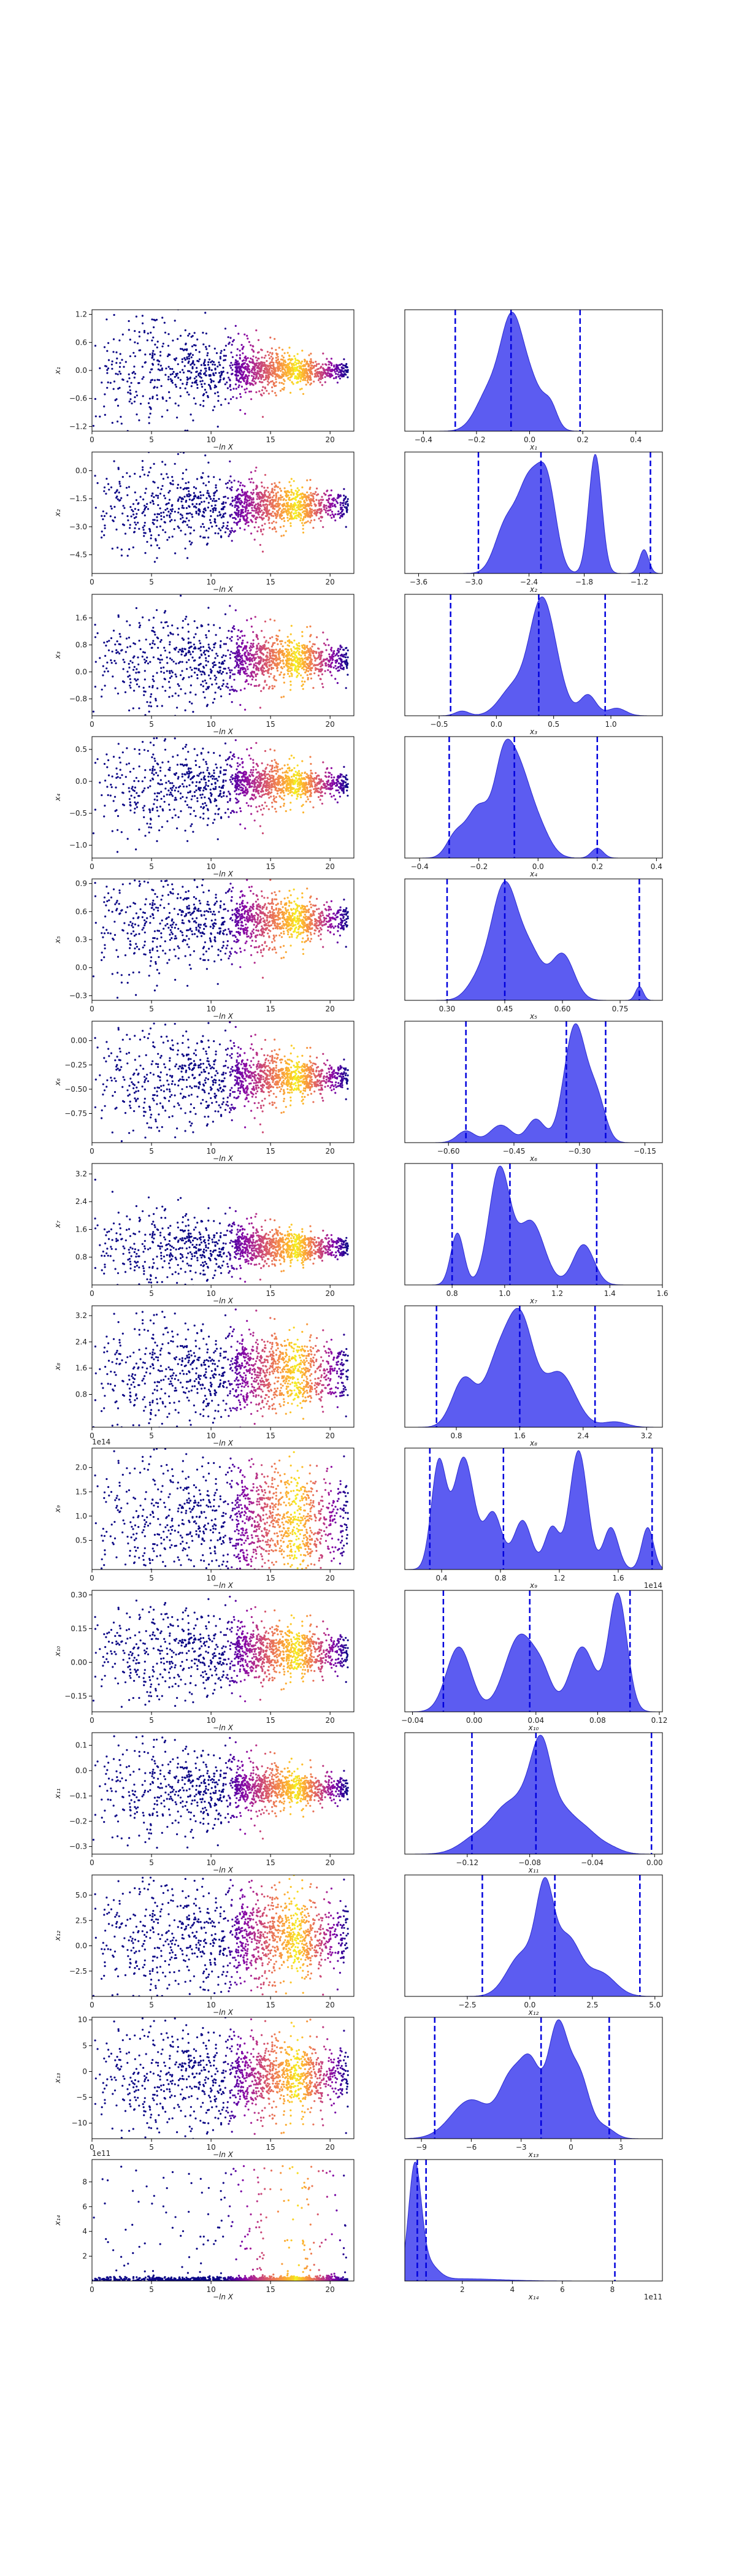 The height and width of the screenshot is (2576, 736). I want to click on x-tick-label: 0.0, so click(496, 724).